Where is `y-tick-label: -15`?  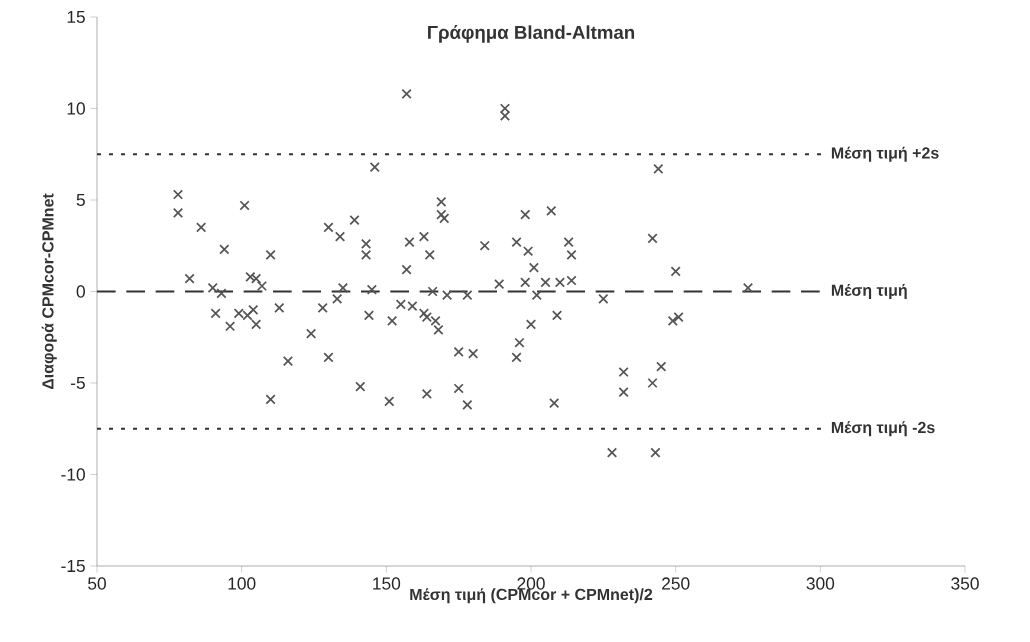 y-tick-label: -15 is located at coordinates (73, 566).